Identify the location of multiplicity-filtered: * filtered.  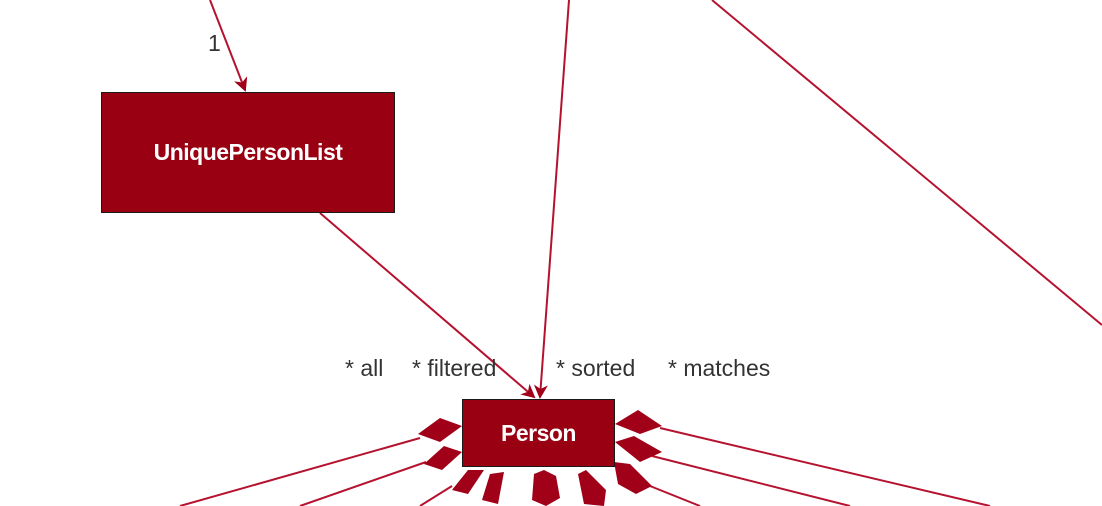
(454, 368).